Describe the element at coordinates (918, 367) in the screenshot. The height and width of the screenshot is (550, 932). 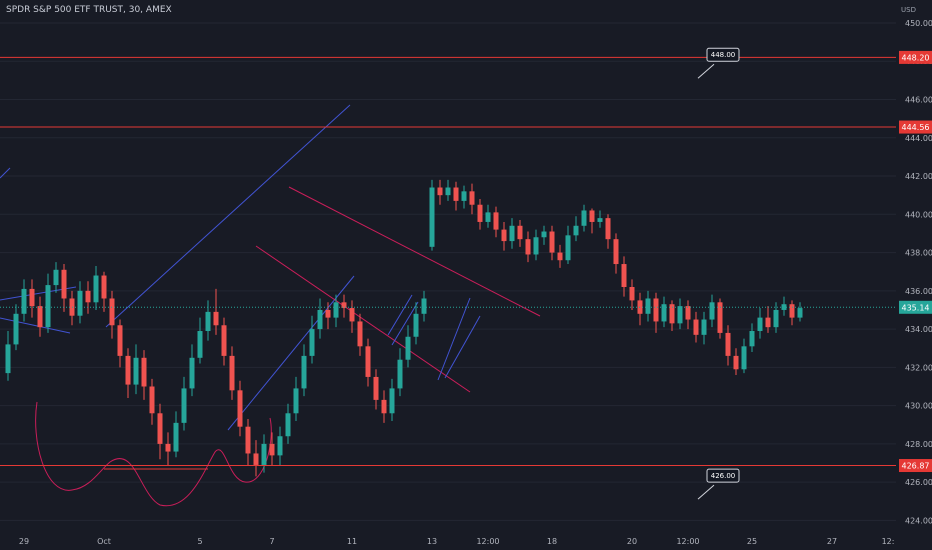
I see `price-tick-label: 432.00` at that location.